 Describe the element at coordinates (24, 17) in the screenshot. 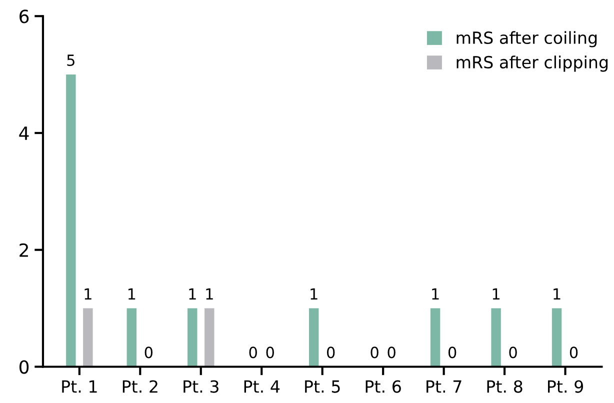

I see `y-tick-label: 6` at that location.